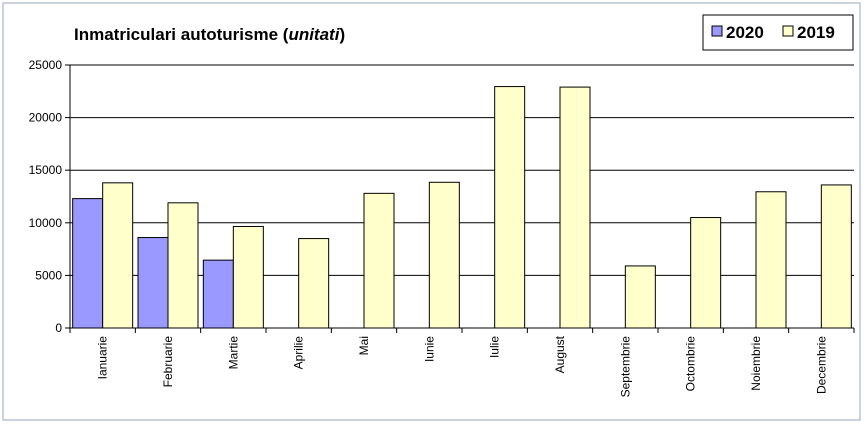  Describe the element at coordinates (103, 358) in the screenshot. I see `x-tick-label: Ianuarie` at that location.